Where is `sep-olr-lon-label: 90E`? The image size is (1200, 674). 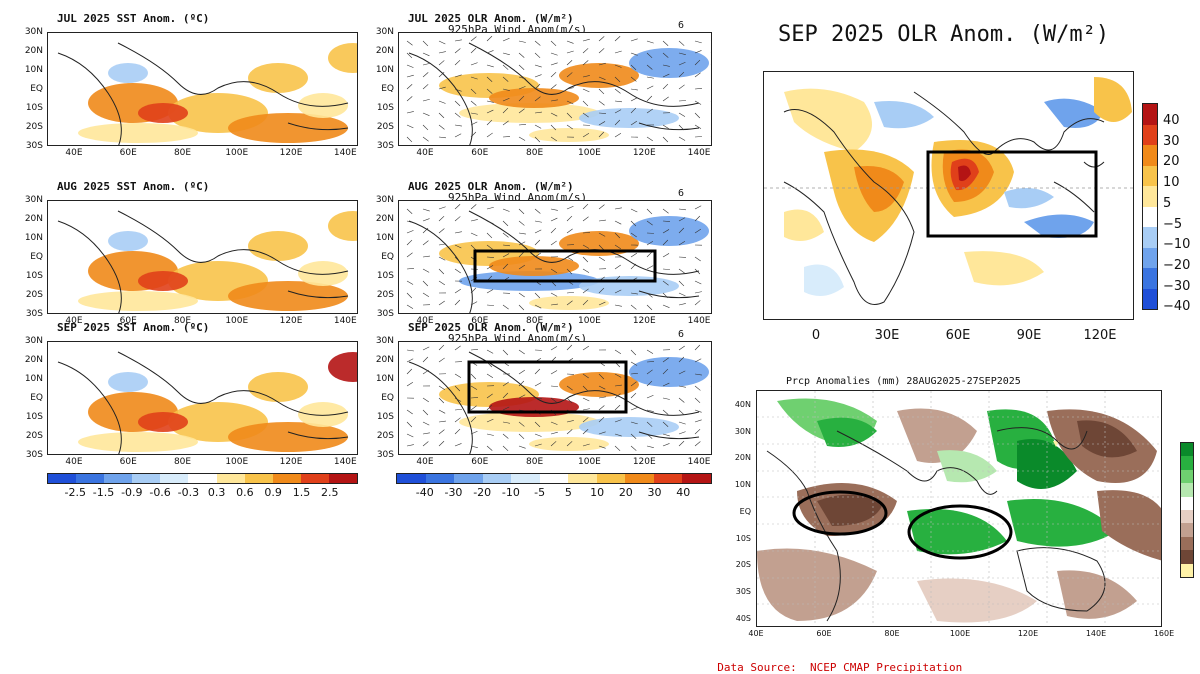 sep-olr-lon-label: 90E is located at coordinates (1029, 335).